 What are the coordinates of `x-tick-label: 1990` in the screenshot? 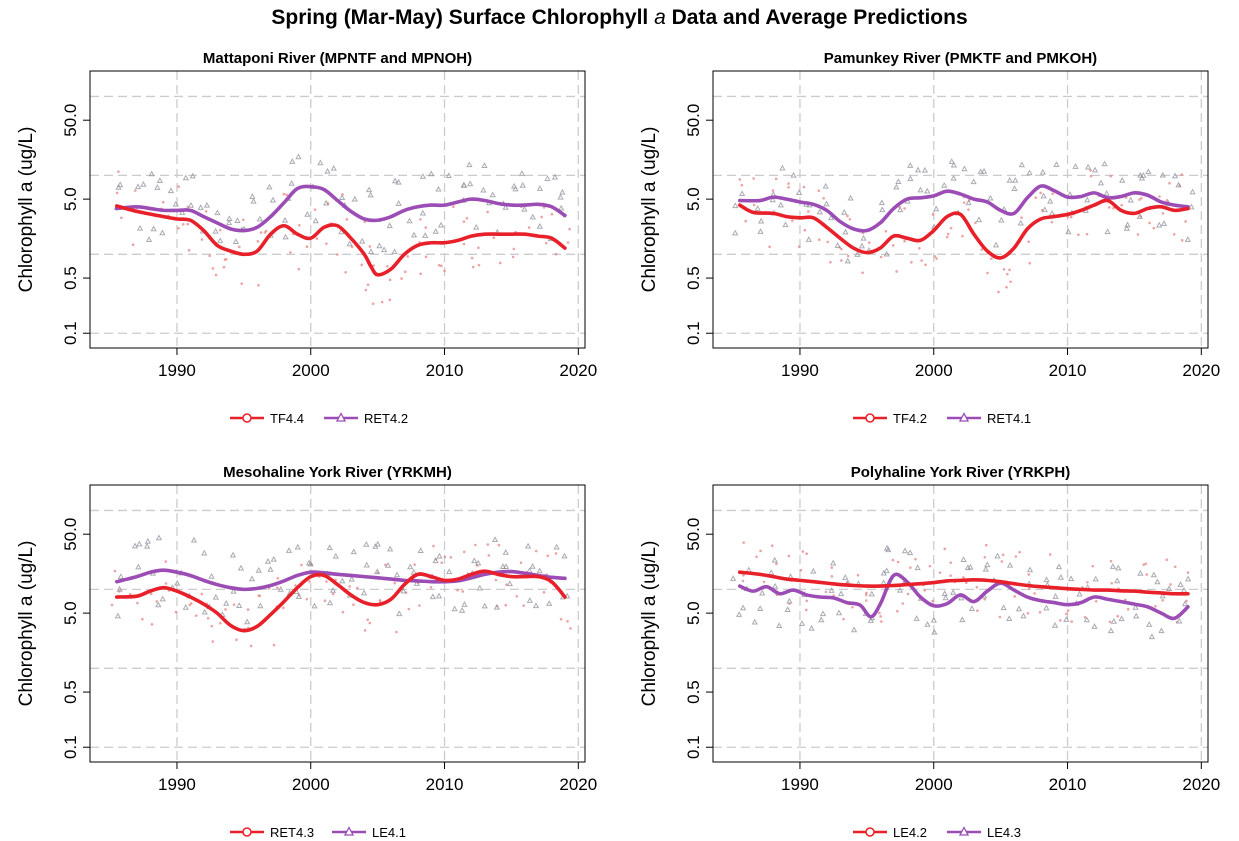 It's located at (800, 784).